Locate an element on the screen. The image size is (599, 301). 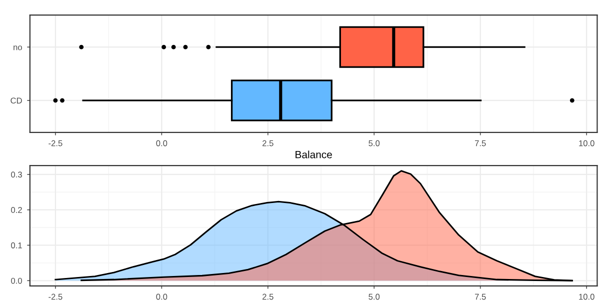
y-tick-label: no is located at coordinates (18, 48).